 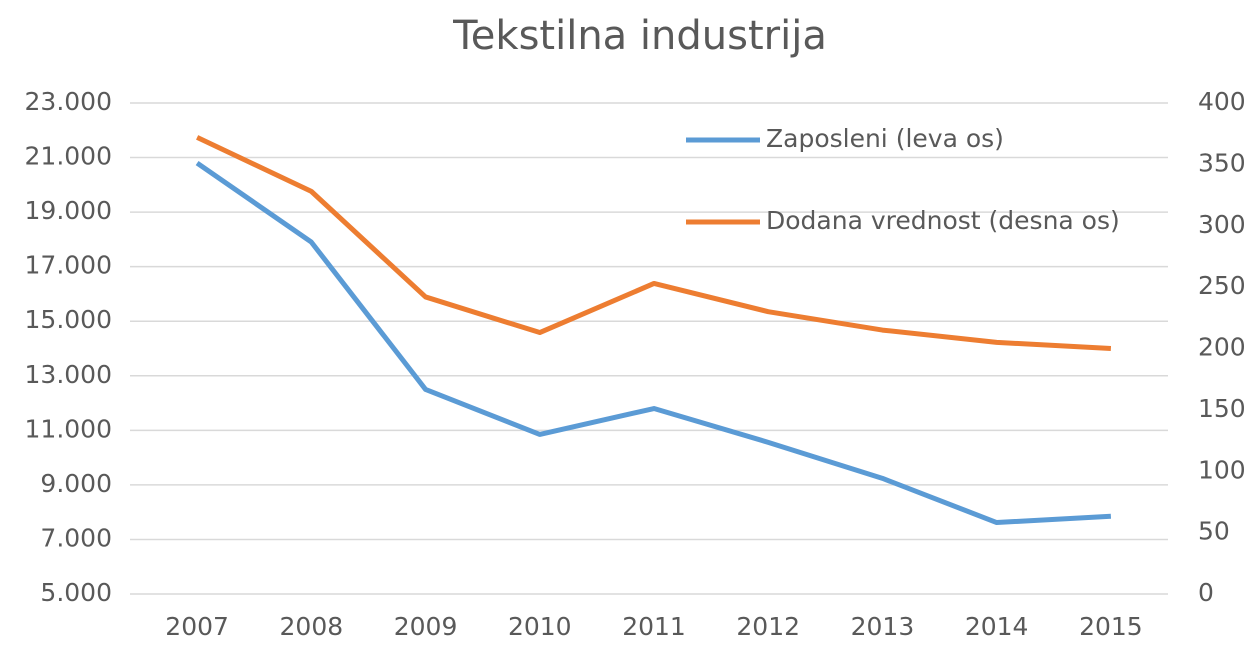 What do you see at coordinates (197, 626) in the screenshot?
I see `x-tick-label: 2007` at bounding box center [197, 626].